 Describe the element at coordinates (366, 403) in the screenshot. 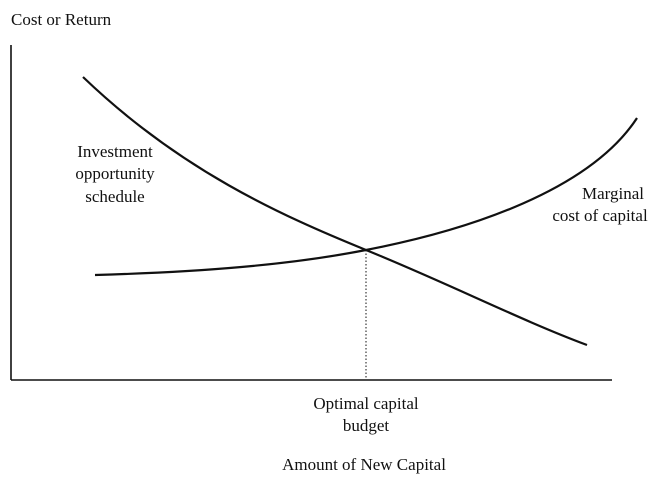

I see `marker-label: Optimal capital` at that location.